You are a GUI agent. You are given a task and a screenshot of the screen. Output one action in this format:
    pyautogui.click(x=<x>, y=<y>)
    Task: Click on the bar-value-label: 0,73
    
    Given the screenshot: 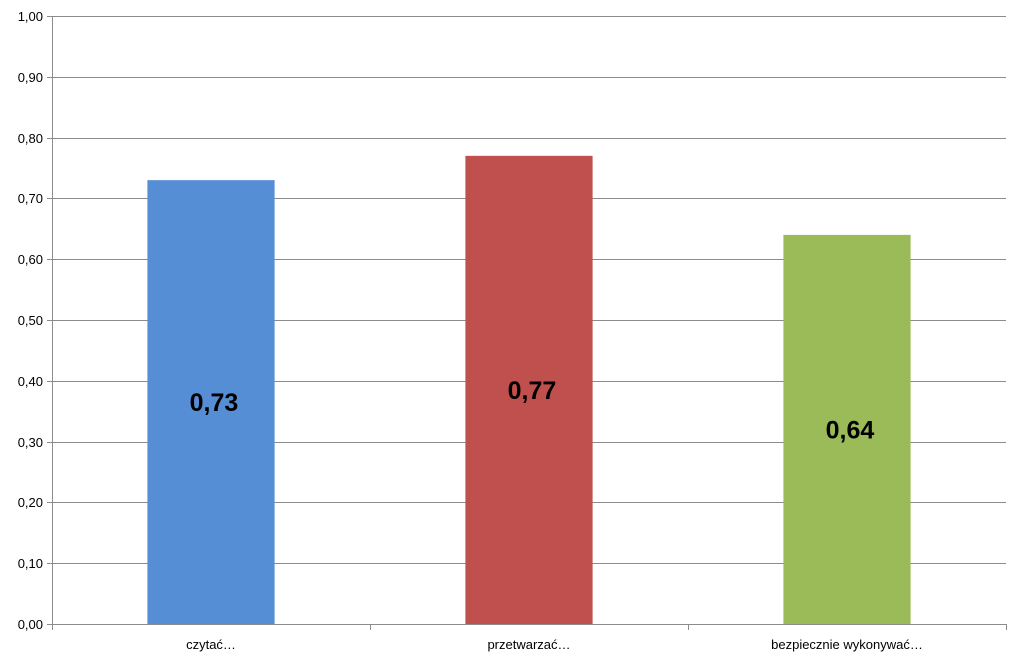 What is the action you would take?
    pyautogui.click(x=214, y=403)
    